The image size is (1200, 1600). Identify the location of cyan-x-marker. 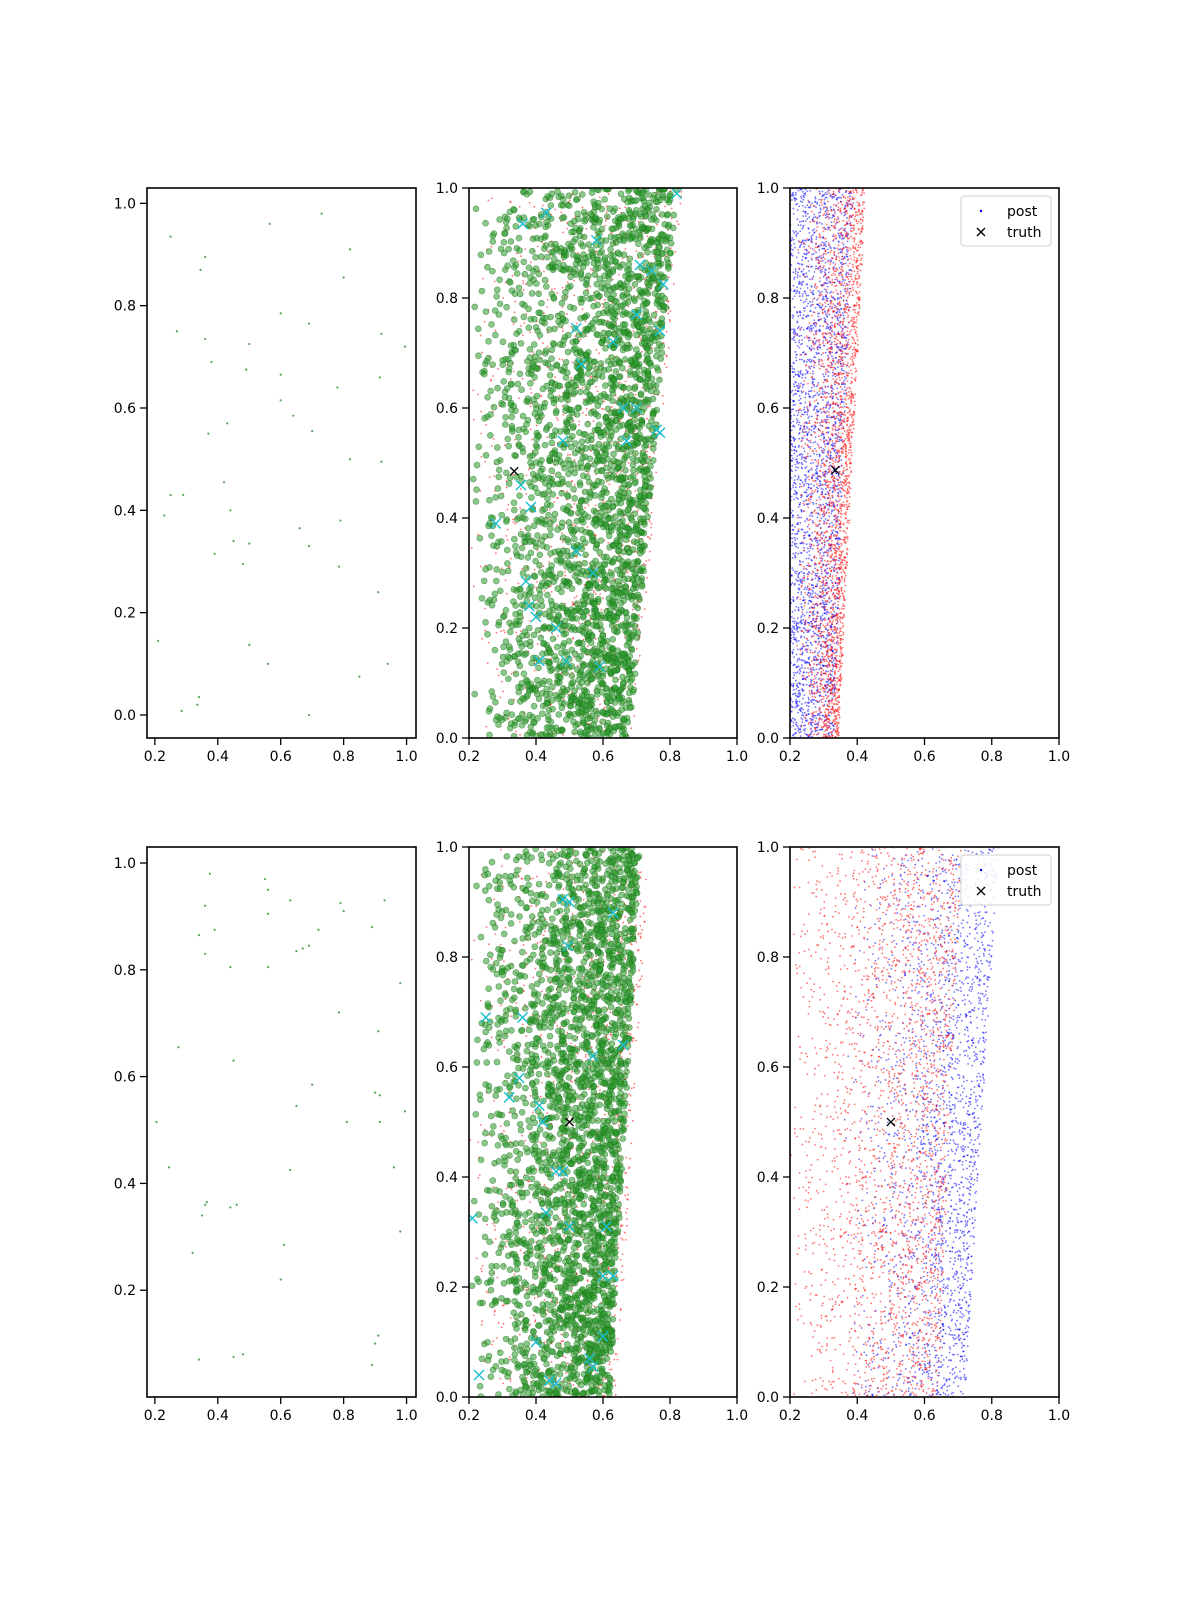
(539, 661).